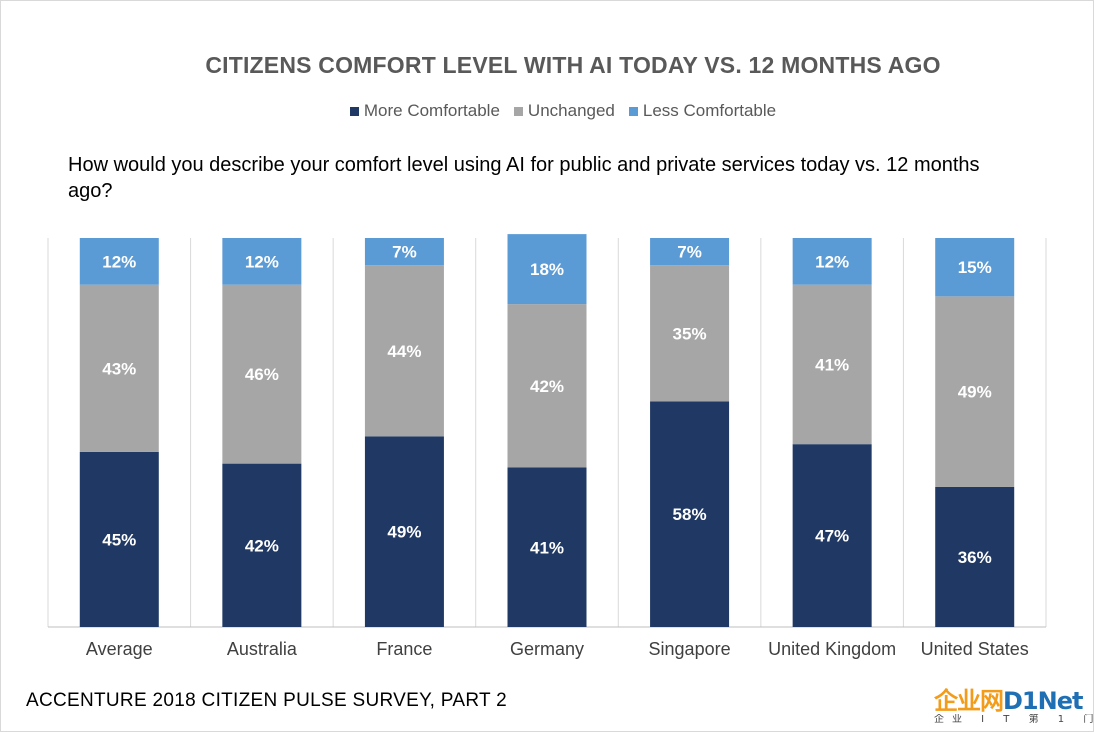 The height and width of the screenshot is (732, 1094). Describe the element at coordinates (404, 649) in the screenshot. I see `x-tick-label-france: France` at that location.